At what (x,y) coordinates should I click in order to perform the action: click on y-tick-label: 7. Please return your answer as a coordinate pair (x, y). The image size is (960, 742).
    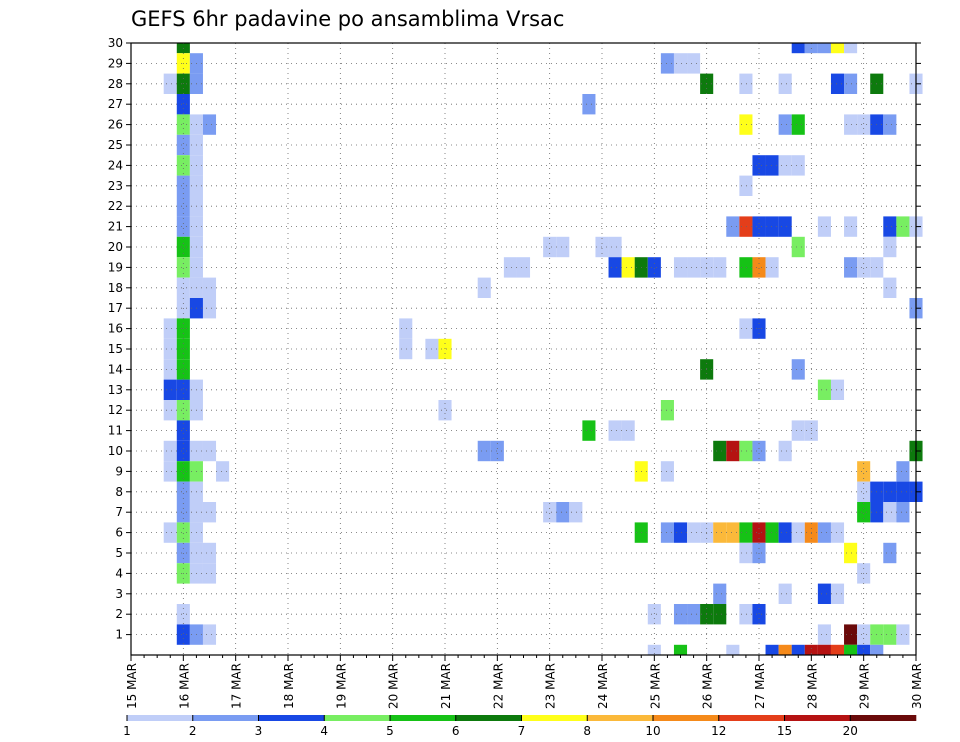
    Looking at the image, I should click on (119, 512).